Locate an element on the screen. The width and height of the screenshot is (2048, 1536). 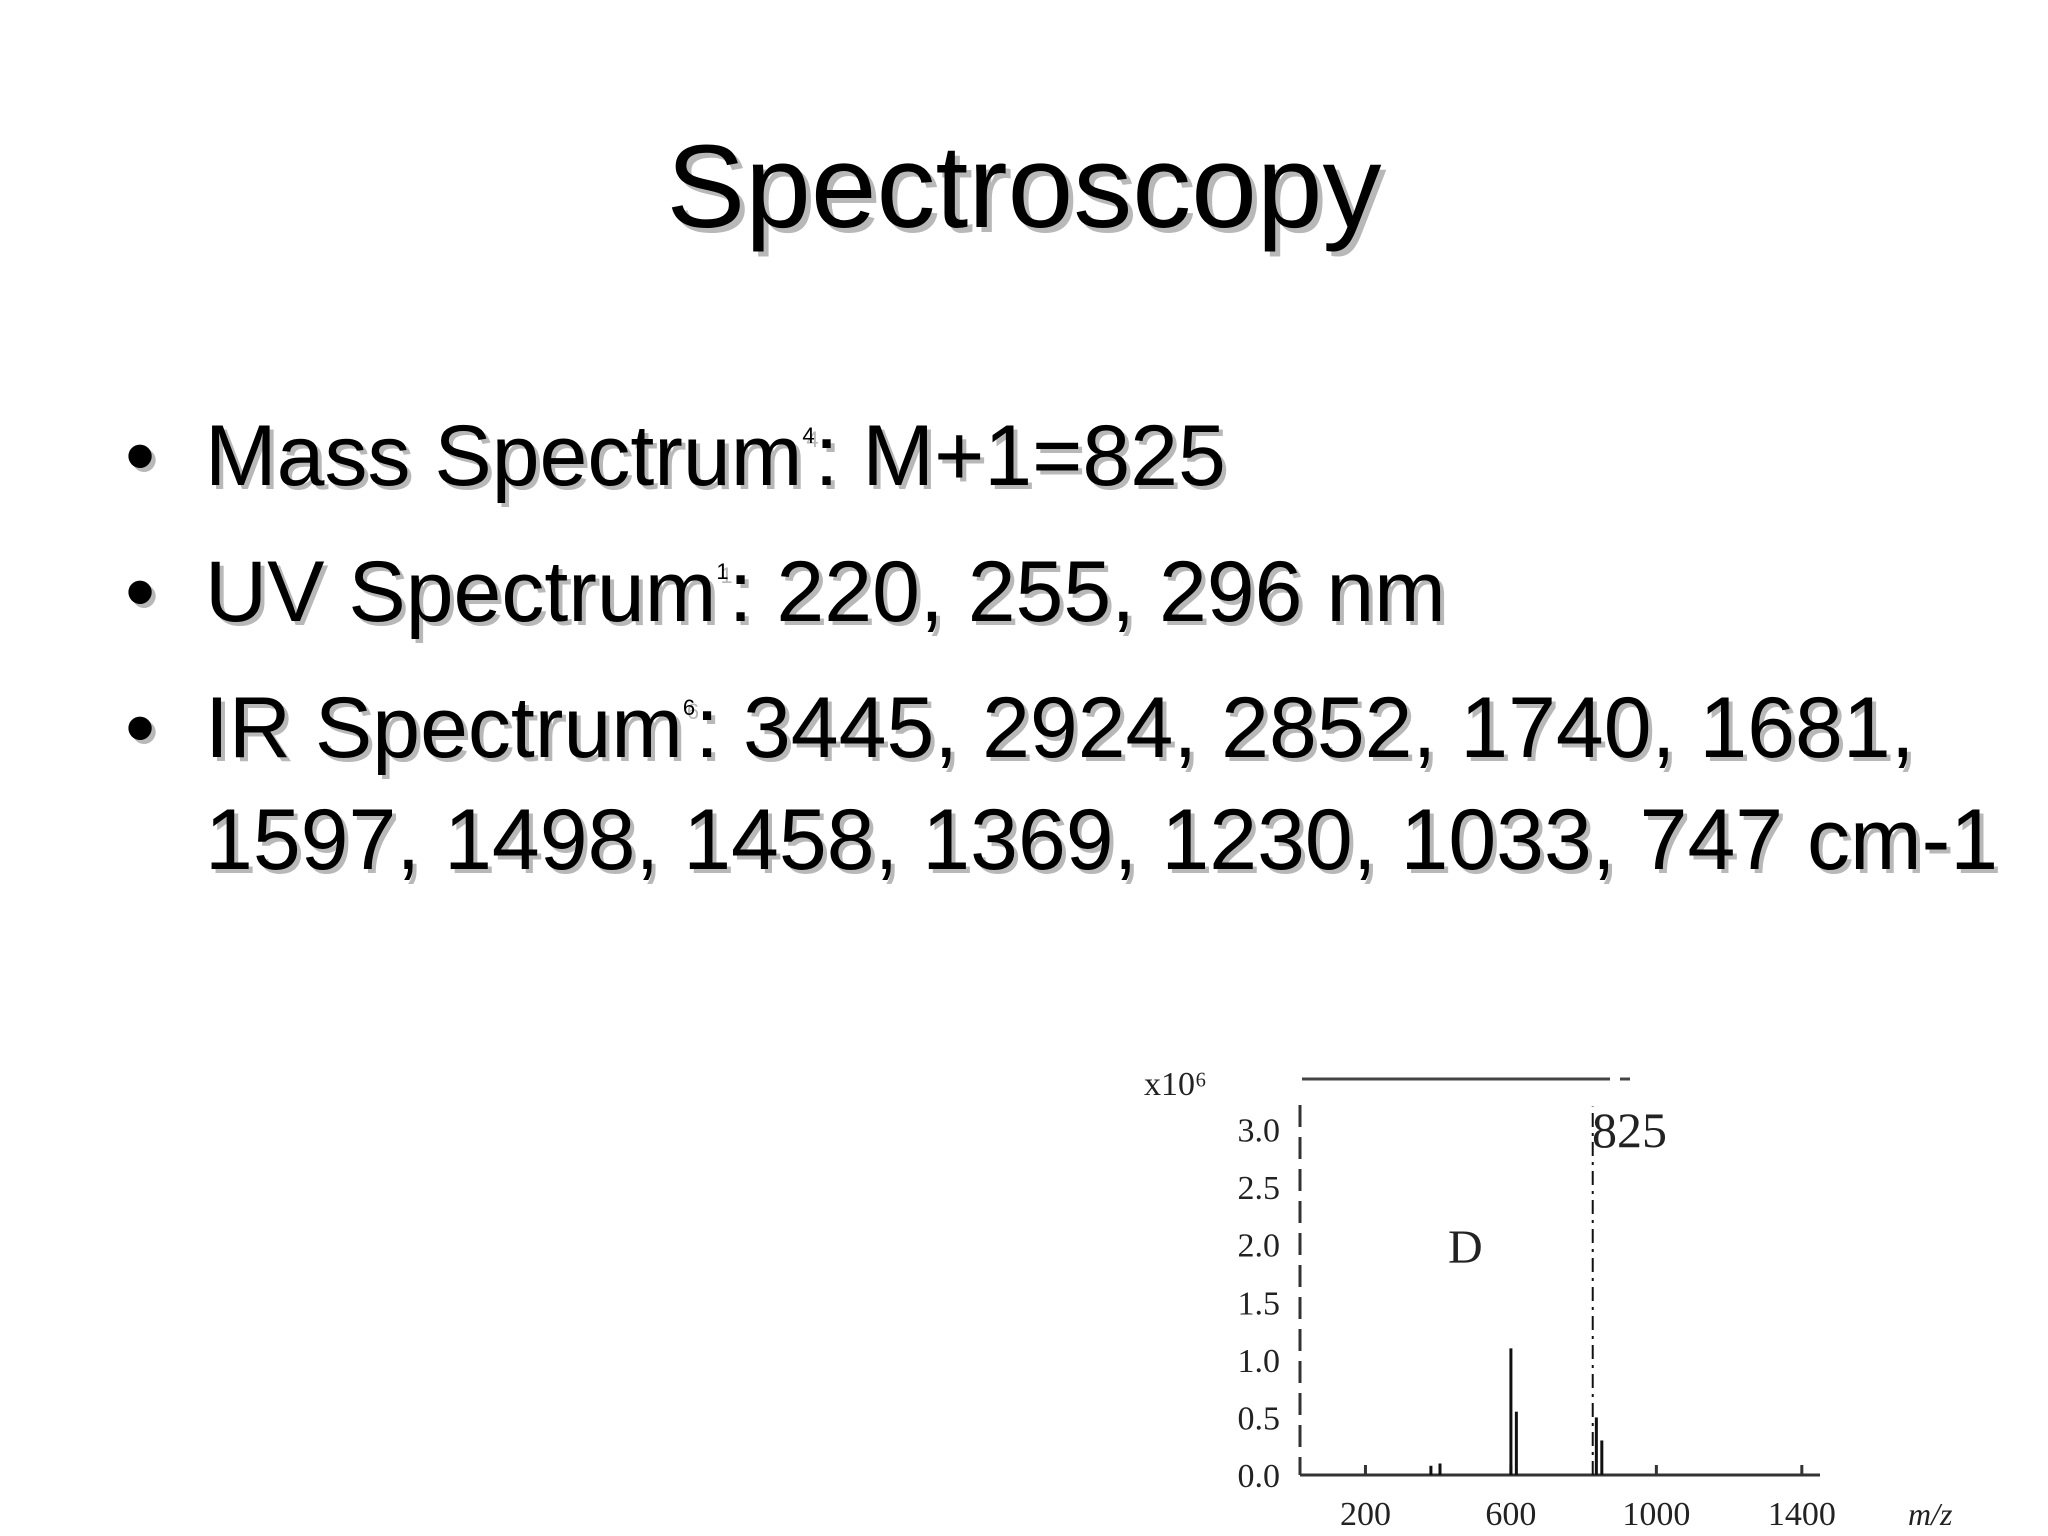
y-tick-label: 0.5 is located at coordinates (1259, 1418).